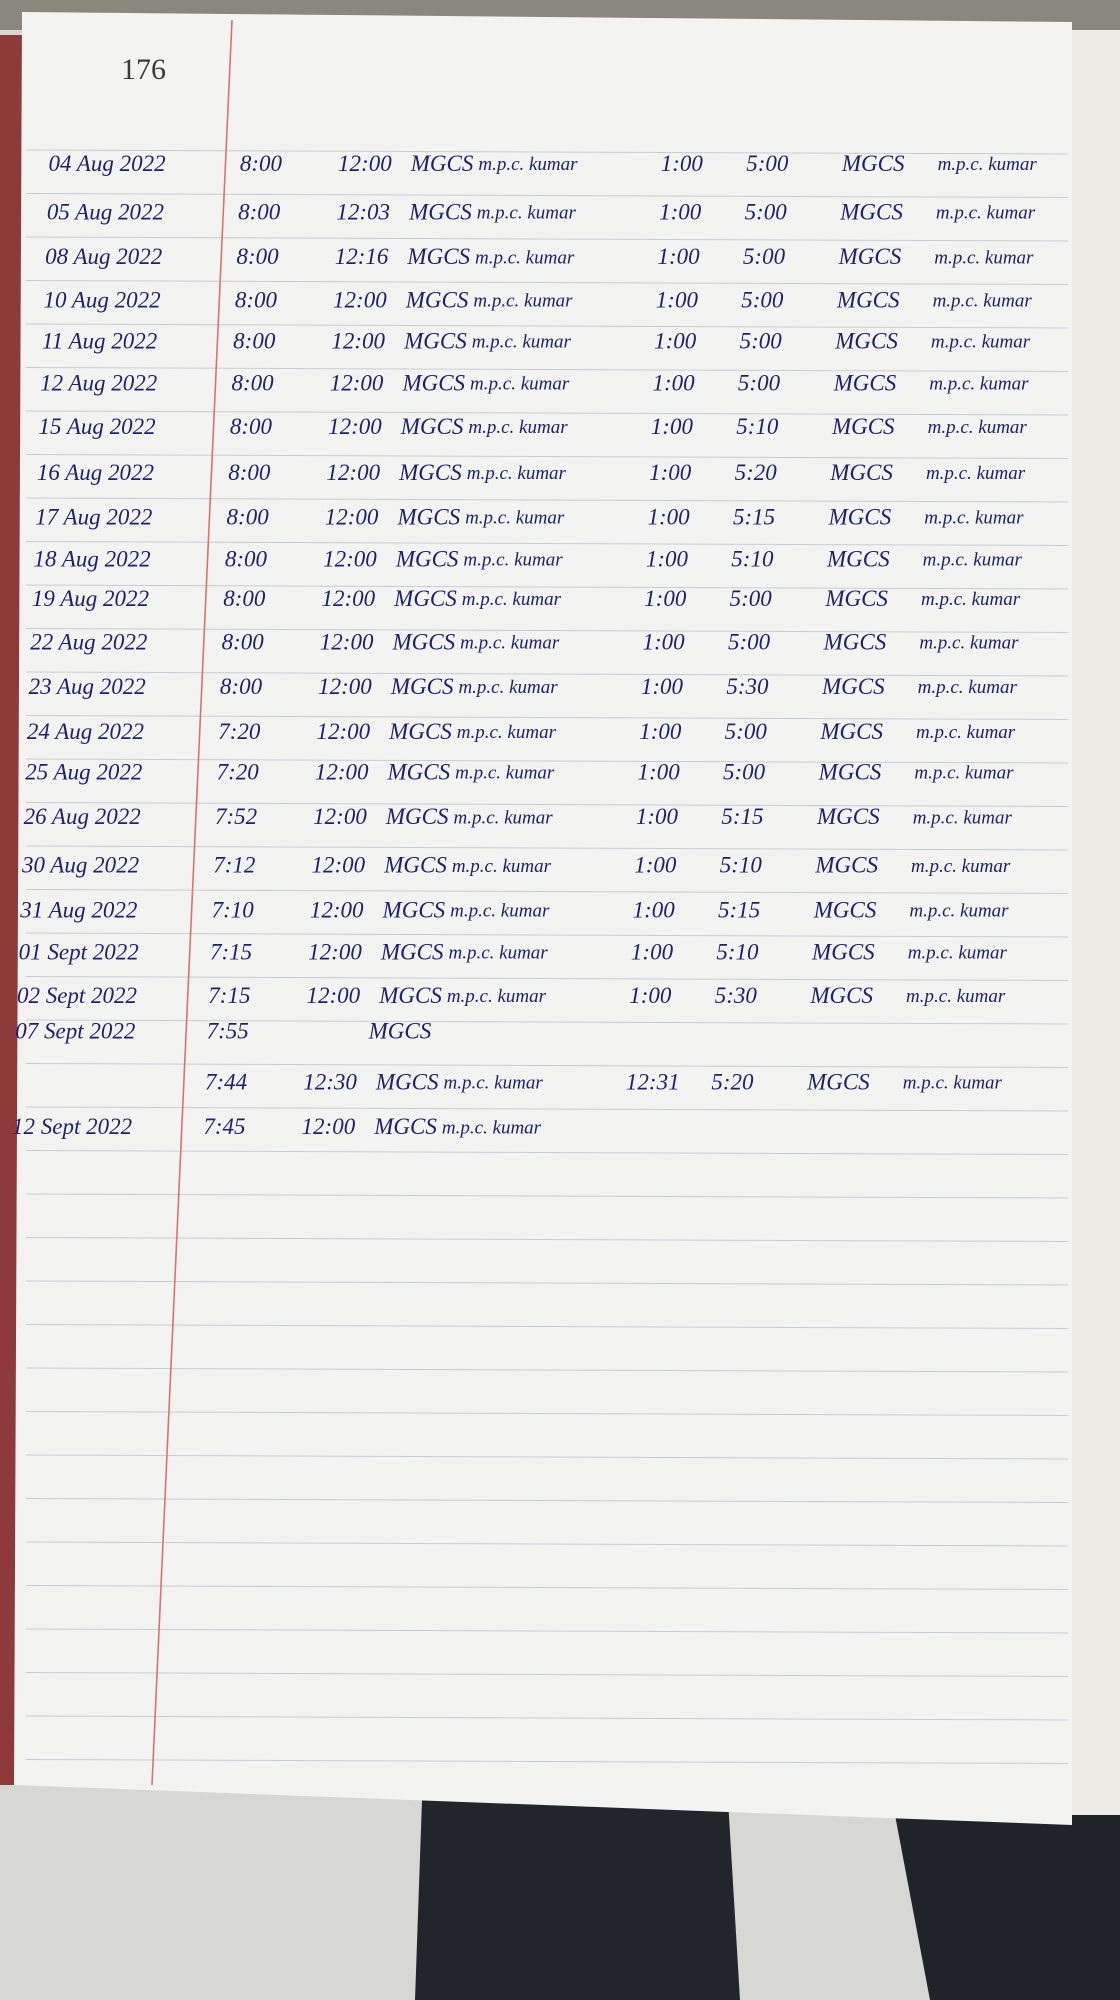  What do you see at coordinates (234, 865) in the screenshot?
I see `entry-in: 7:12` at bounding box center [234, 865].